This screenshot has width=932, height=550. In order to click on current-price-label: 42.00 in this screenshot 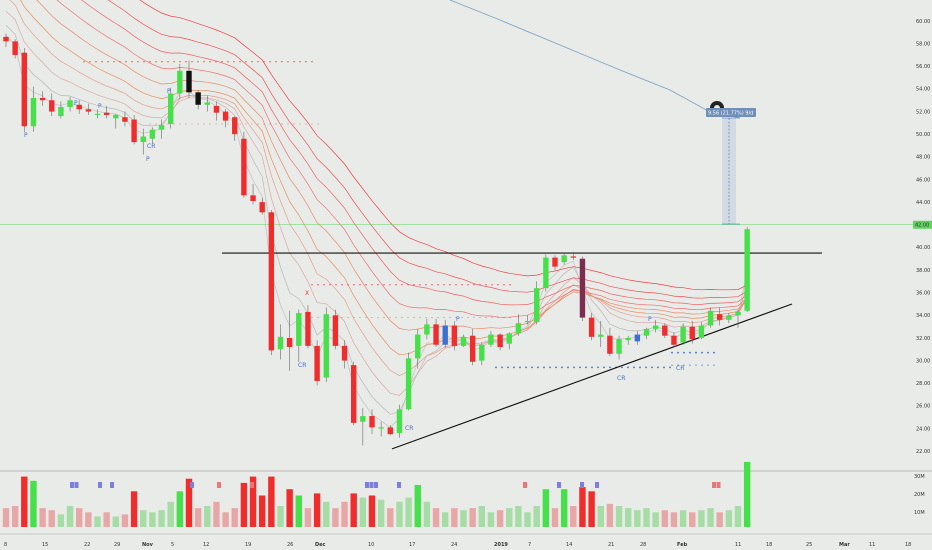, I will do `click(922, 226)`.